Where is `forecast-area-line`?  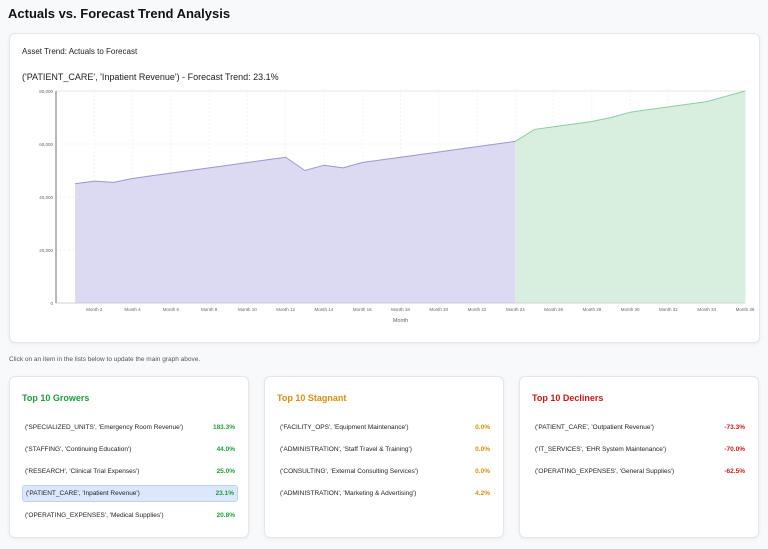 forecast-area-line is located at coordinates (630, 116).